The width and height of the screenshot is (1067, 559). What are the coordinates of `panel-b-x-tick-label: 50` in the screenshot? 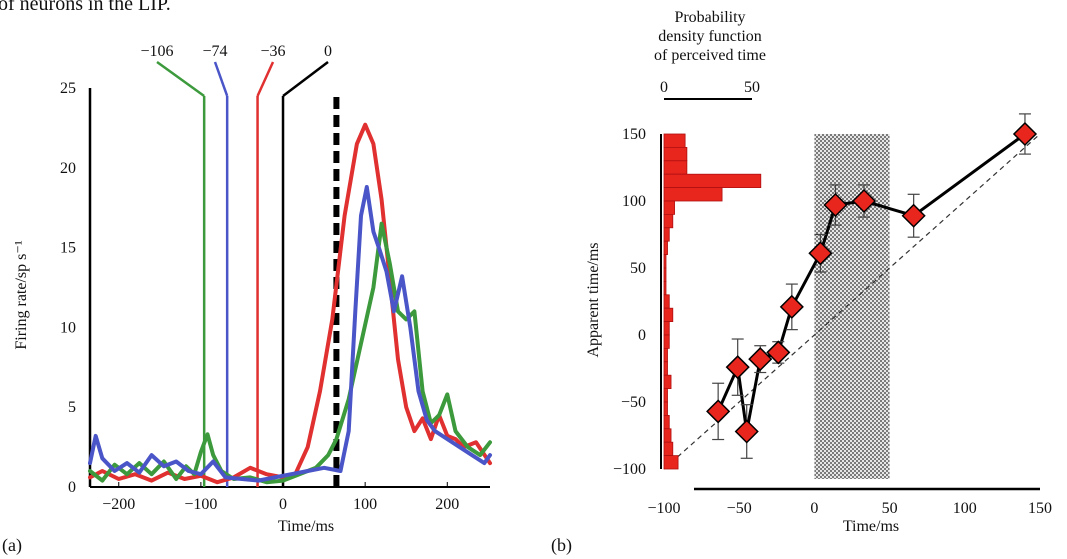 It's located at (890, 508).